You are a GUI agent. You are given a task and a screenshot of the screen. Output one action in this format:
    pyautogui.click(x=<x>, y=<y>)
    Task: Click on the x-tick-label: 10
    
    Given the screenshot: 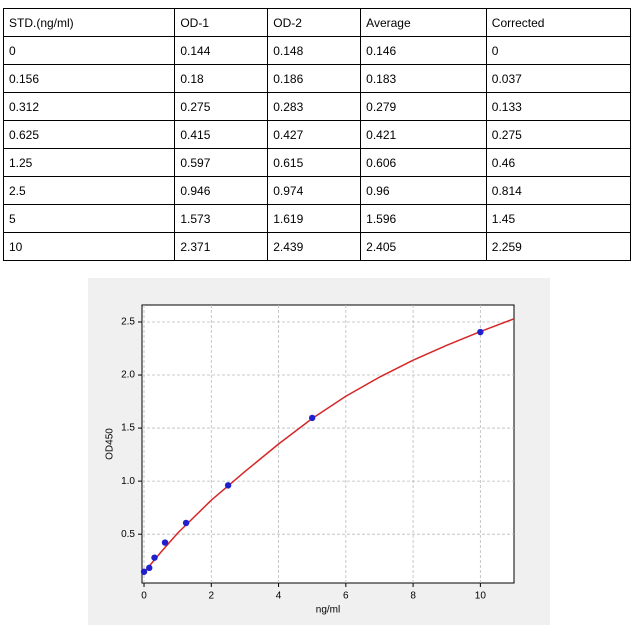 What is the action you would take?
    pyautogui.click(x=481, y=596)
    